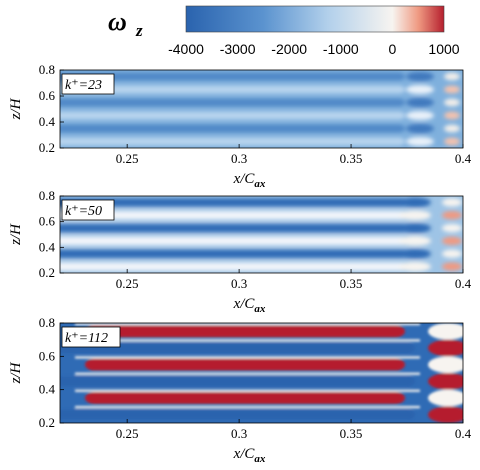 The image size is (480, 470). What do you see at coordinates (238, 49) in the screenshot?
I see `colorbar-tick-label: -3000` at bounding box center [238, 49].